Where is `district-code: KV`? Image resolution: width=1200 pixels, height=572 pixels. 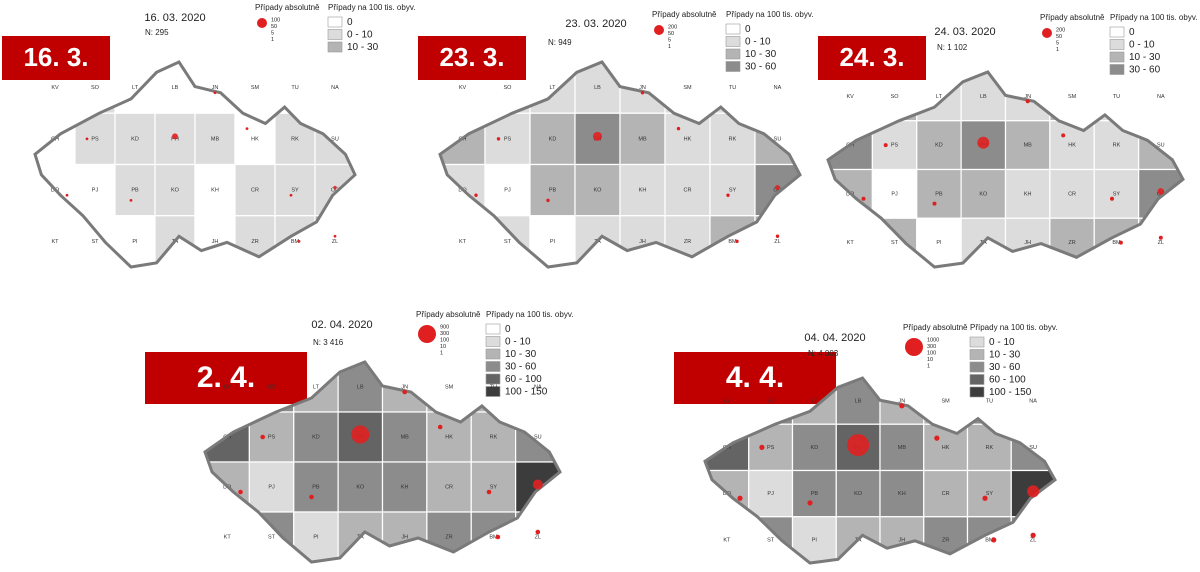
district-code: KV is located at coordinates (851, 97).